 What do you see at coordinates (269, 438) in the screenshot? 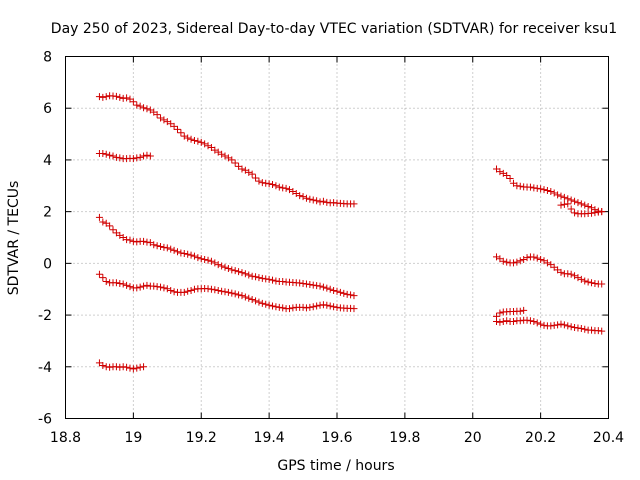
I see `x-tick-label: 19.4` at bounding box center [269, 438].